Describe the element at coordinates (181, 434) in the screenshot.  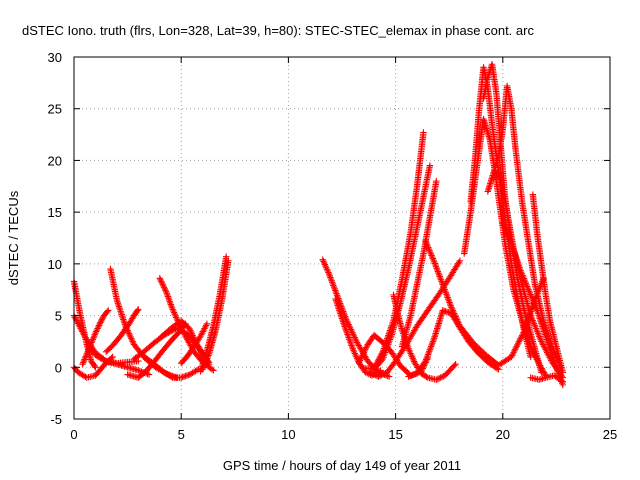
I see `x-tick-label: 5` at that location.